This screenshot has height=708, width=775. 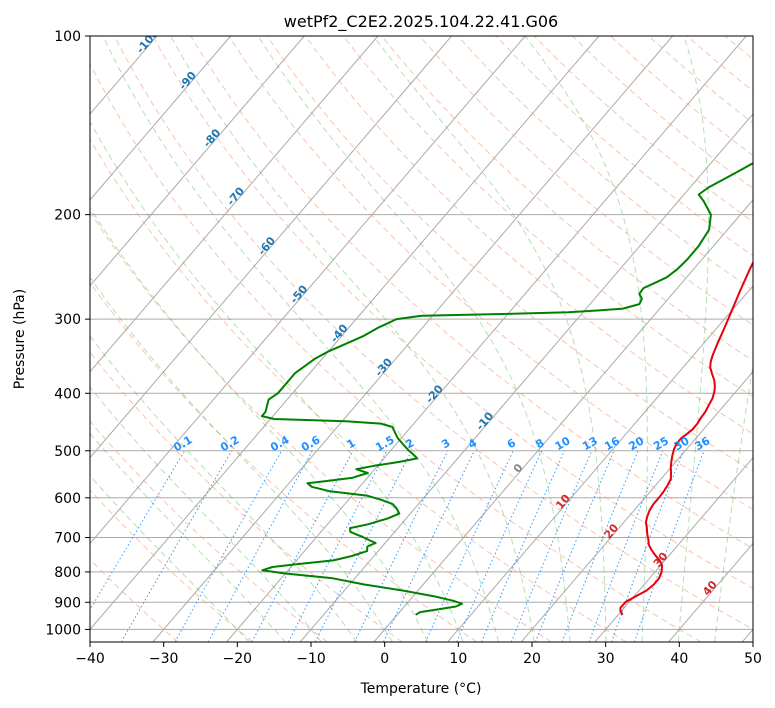 I want to click on y-tick-label: 1000, so click(x=63, y=630).